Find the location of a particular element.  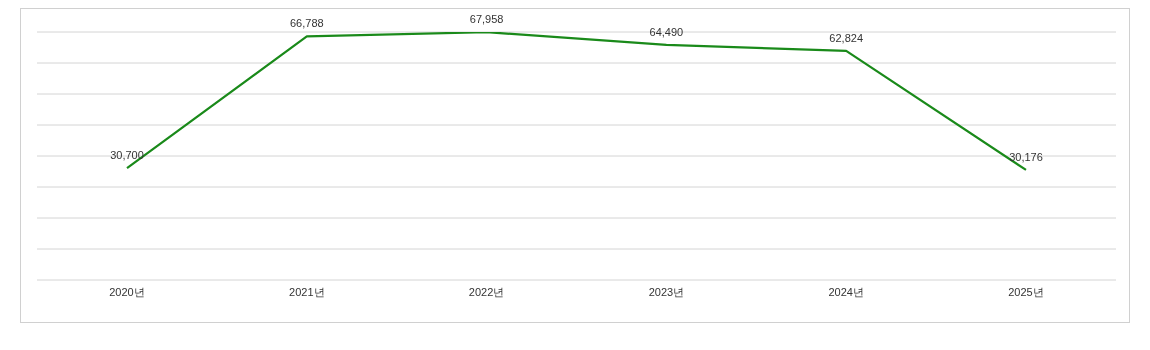

x-tick-label: 2023년 is located at coordinates (666, 291).